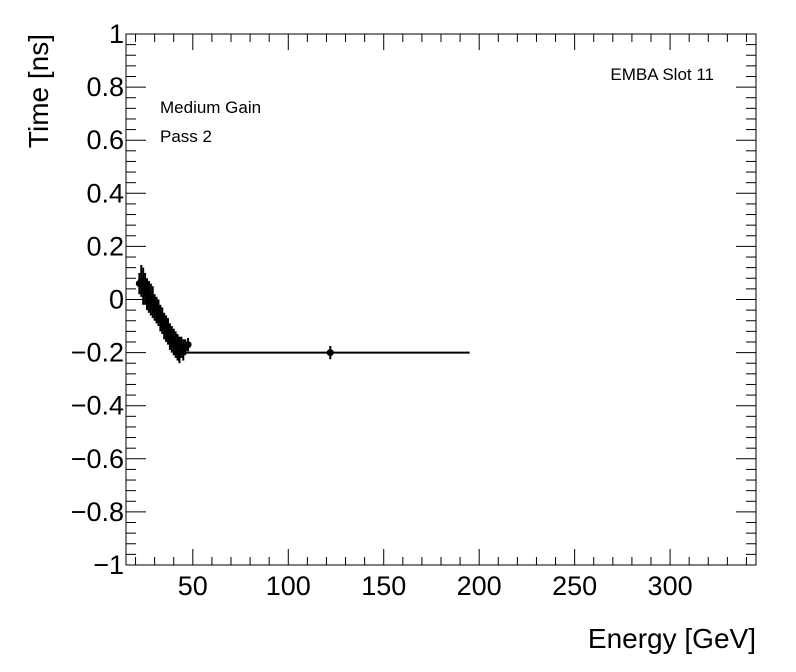 Image resolution: width=796 pixels, height=672 pixels. I want to click on x-tick-label: 100, so click(288, 586).